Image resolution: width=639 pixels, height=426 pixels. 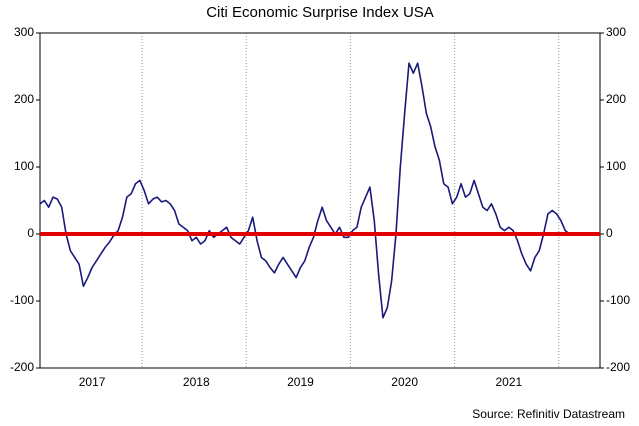 I want to click on y-tick-label: 0, so click(x=30, y=233).